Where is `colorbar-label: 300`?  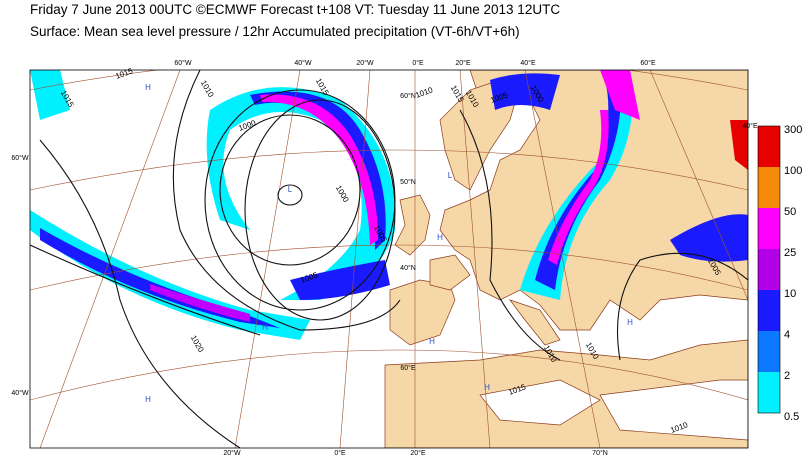 colorbar-label: 300 is located at coordinates (793, 130).